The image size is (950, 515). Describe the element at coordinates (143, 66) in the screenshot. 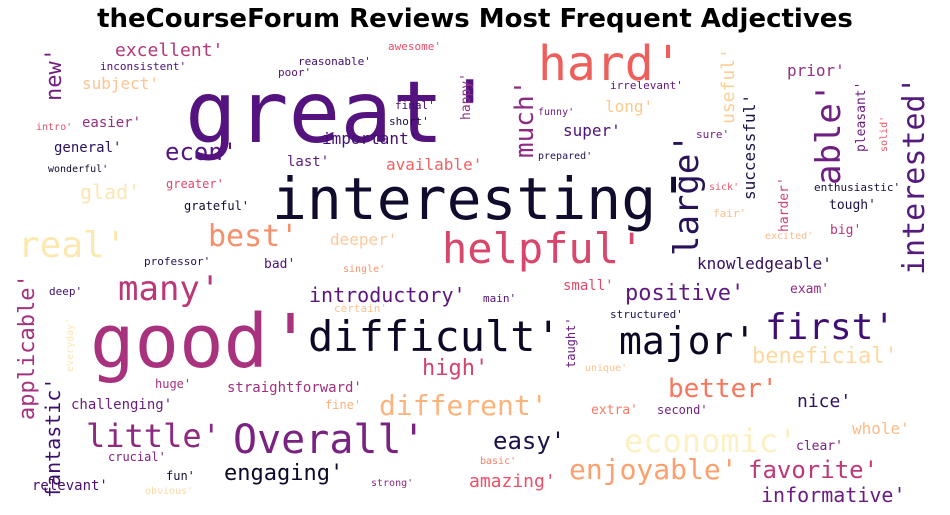

I see `word-66: inconsistent'` at that location.